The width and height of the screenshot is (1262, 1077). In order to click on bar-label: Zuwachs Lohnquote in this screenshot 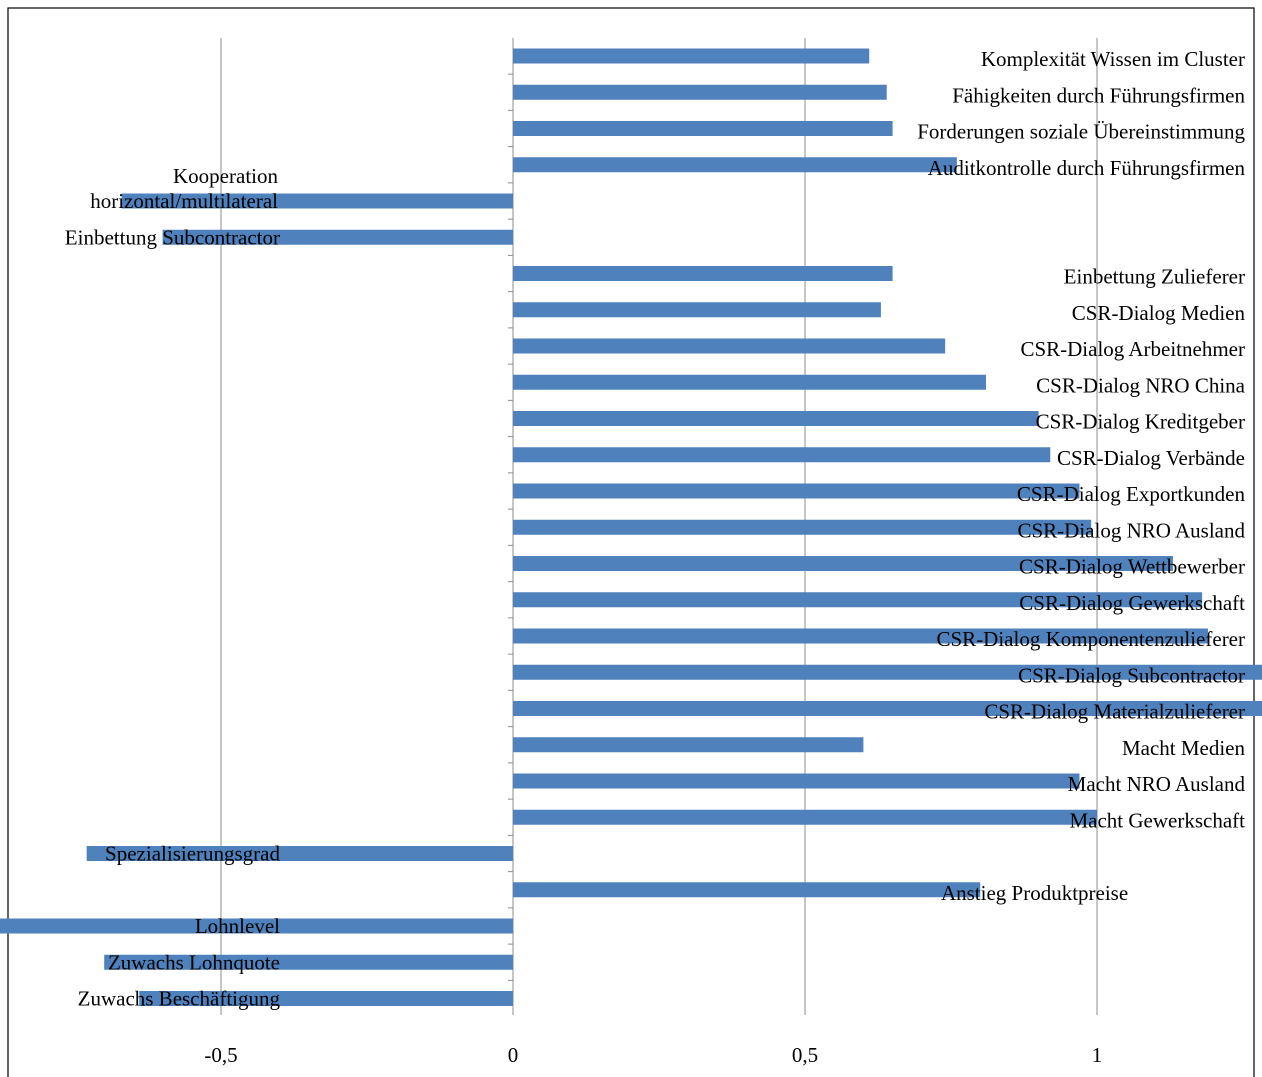, I will do `click(194, 962)`.